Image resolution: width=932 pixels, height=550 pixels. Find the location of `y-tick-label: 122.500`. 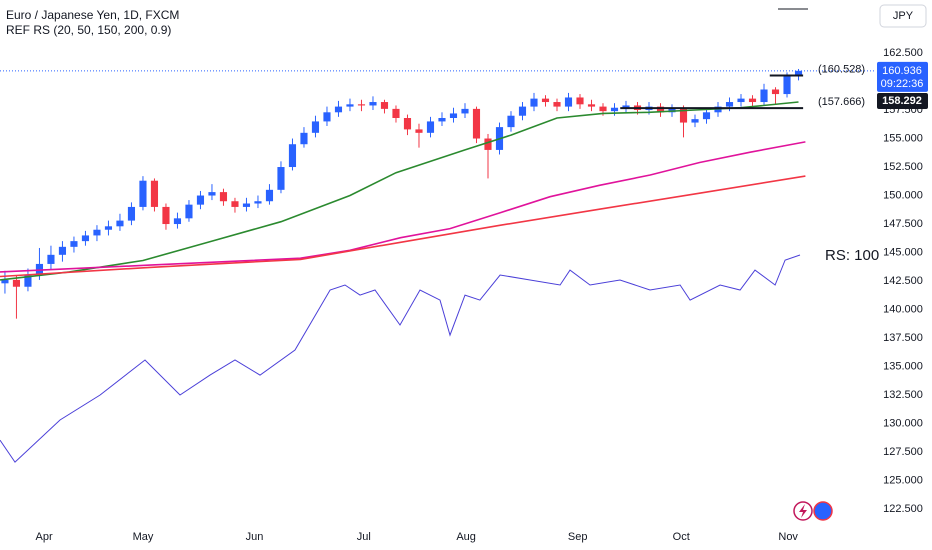

y-tick-label: 122.500 is located at coordinates (903, 509).